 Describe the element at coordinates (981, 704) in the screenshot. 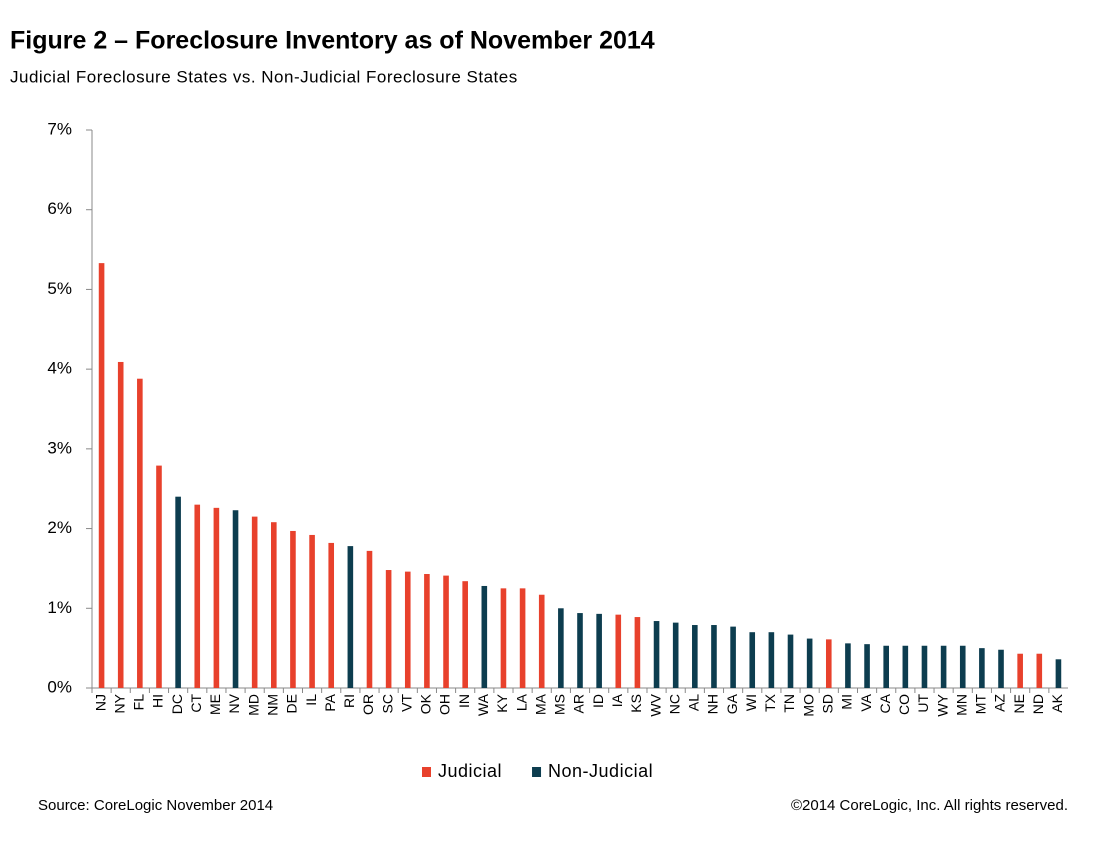

I see `x-tick-label: MT` at that location.